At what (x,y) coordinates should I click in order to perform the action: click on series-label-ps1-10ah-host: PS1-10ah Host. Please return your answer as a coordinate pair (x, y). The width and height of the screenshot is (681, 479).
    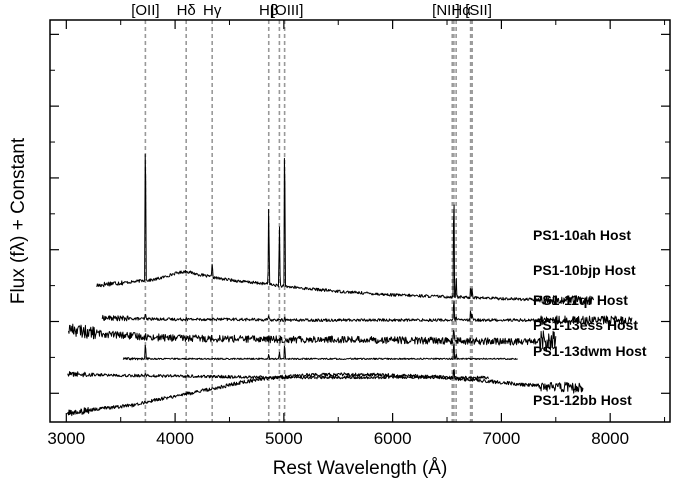
    Looking at the image, I should click on (582, 235).